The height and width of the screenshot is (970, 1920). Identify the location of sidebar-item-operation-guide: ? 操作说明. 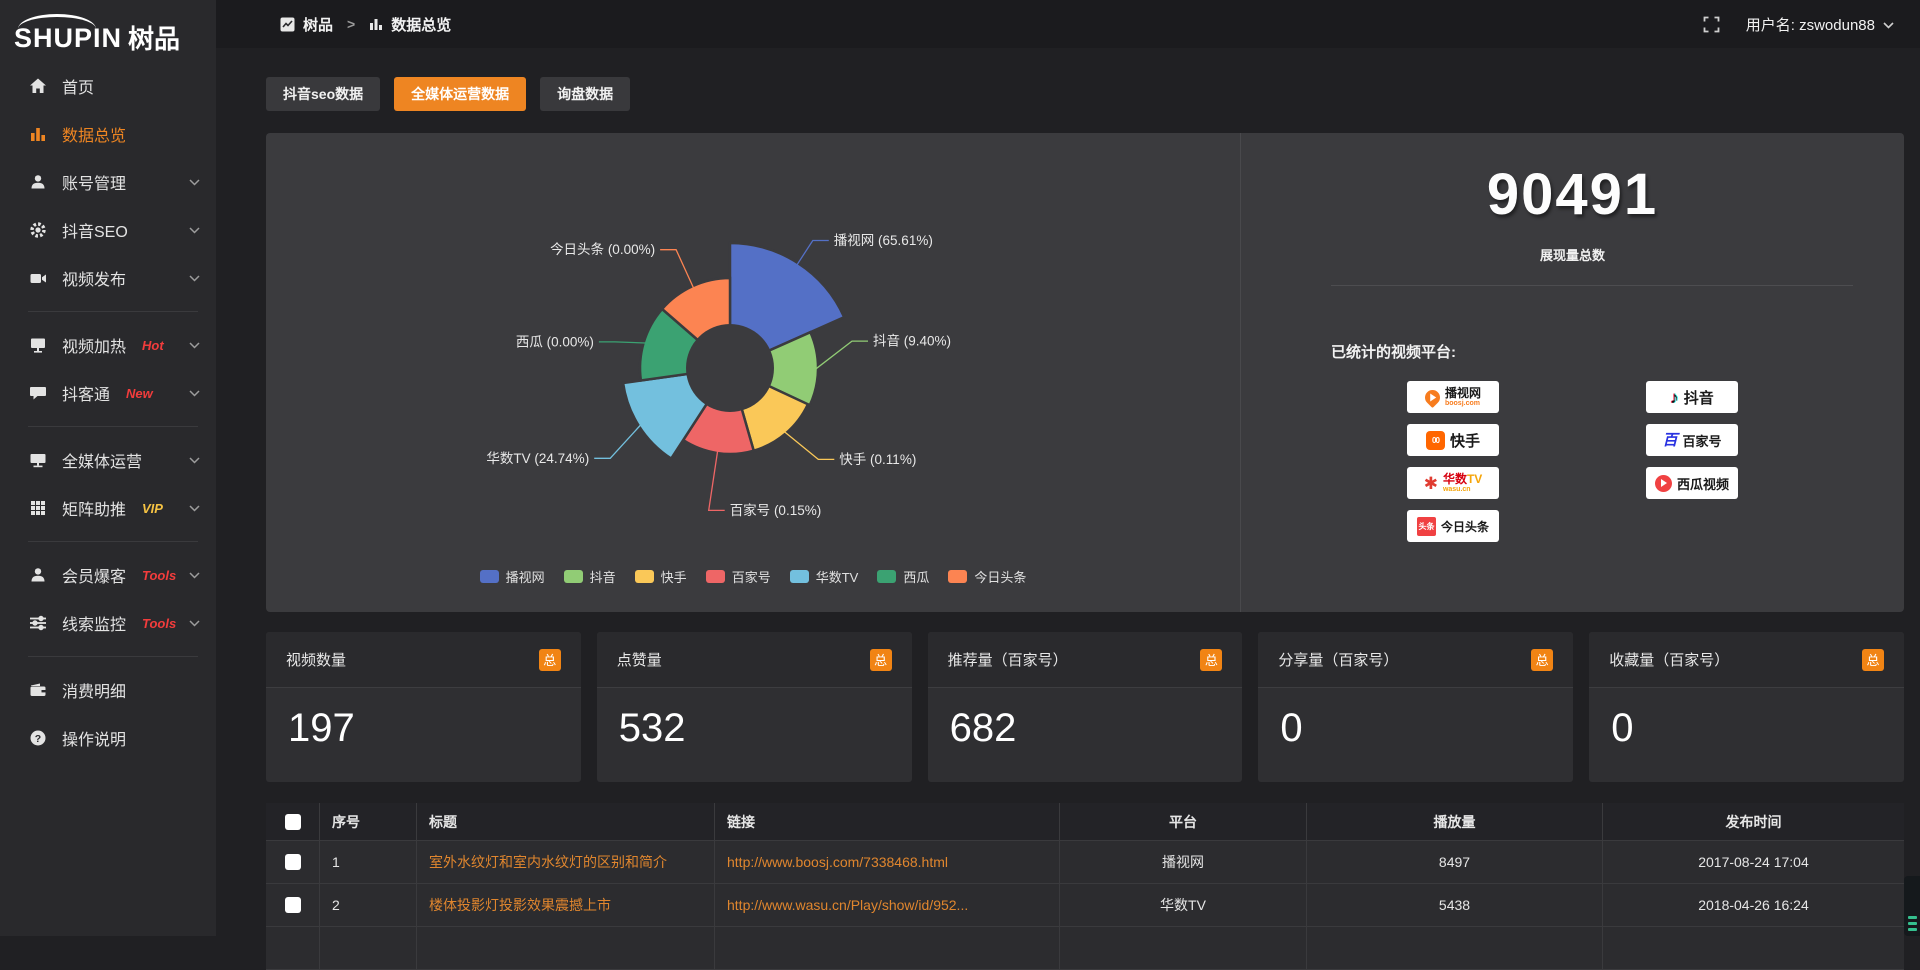
(108, 738).